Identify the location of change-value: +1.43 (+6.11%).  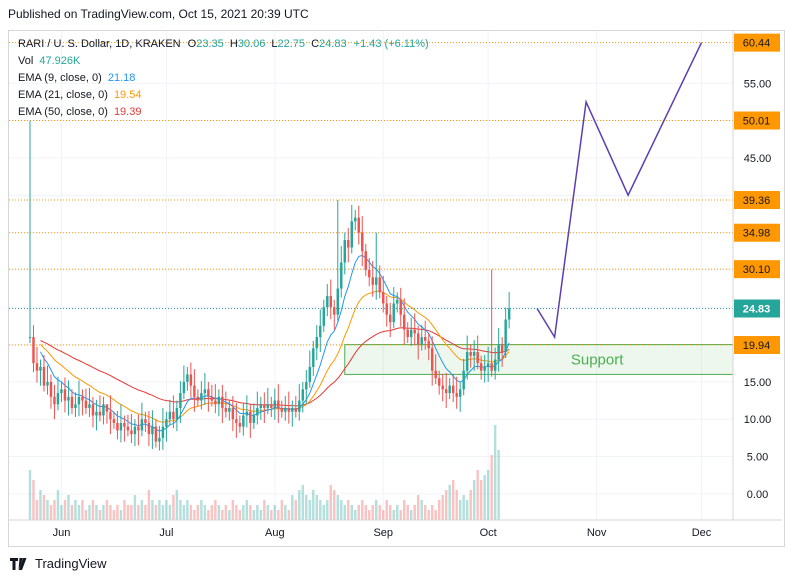
(391, 44).